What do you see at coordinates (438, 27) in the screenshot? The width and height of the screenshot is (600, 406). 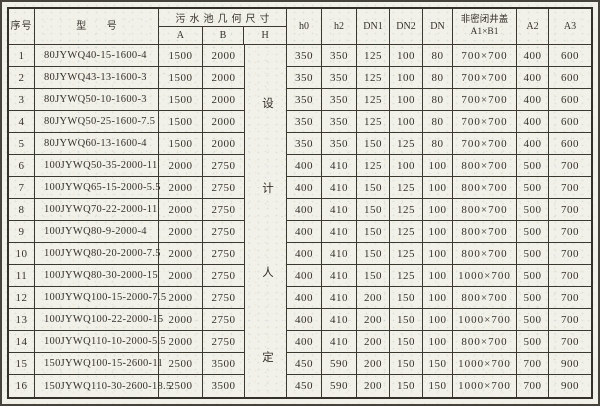 I see `header-col-dn: DN` at bounding box center [438, 27].